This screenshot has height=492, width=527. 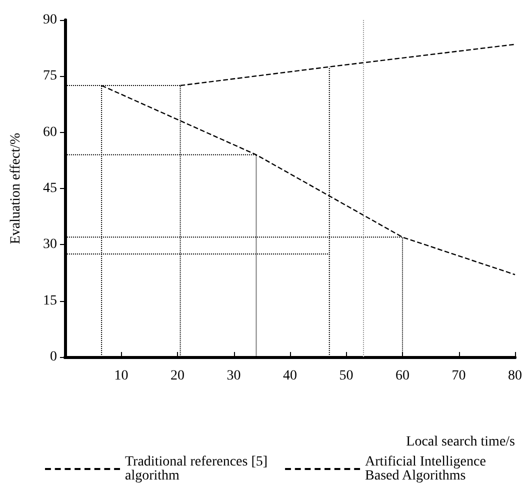 What do you see at coordinates (121, 376) in the screenshot?
I see `x-tick-label: 10` at bounding box center [121, 376].